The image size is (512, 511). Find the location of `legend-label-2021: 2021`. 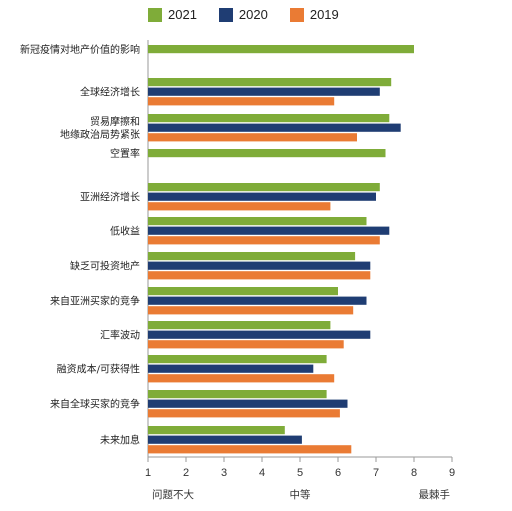

legend-label-2021: 2021 is located at coordinates (182, 14).